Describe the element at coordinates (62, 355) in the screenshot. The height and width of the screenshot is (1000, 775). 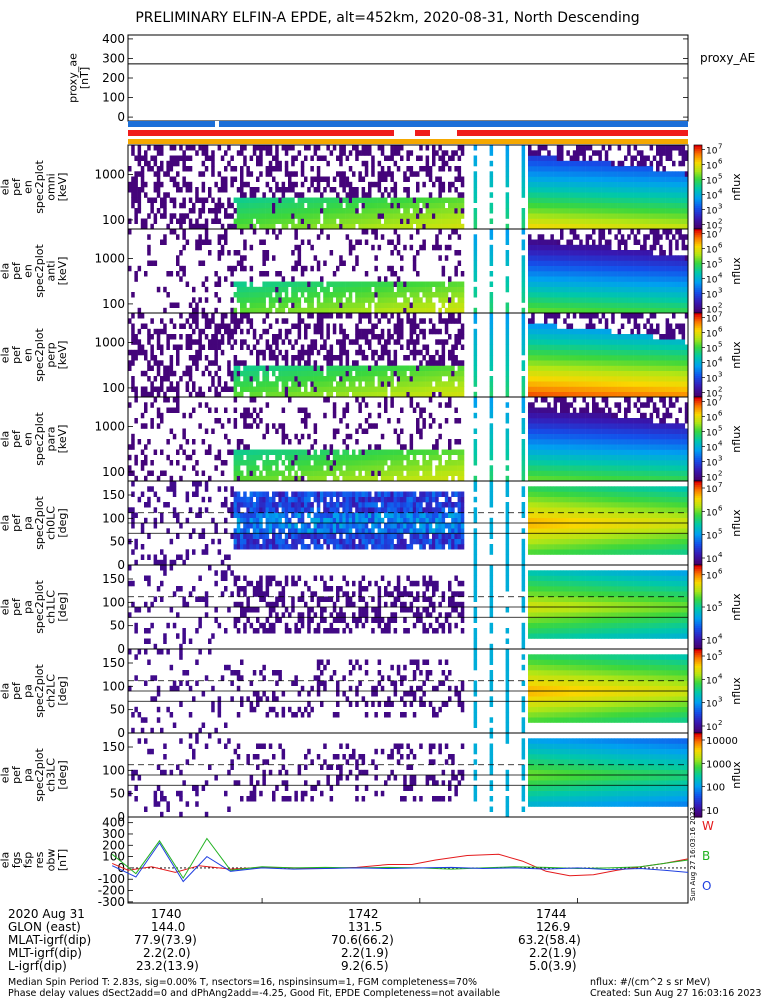
I see `spectrogram-panel-3-ylabel-line: [keV]` at that location.